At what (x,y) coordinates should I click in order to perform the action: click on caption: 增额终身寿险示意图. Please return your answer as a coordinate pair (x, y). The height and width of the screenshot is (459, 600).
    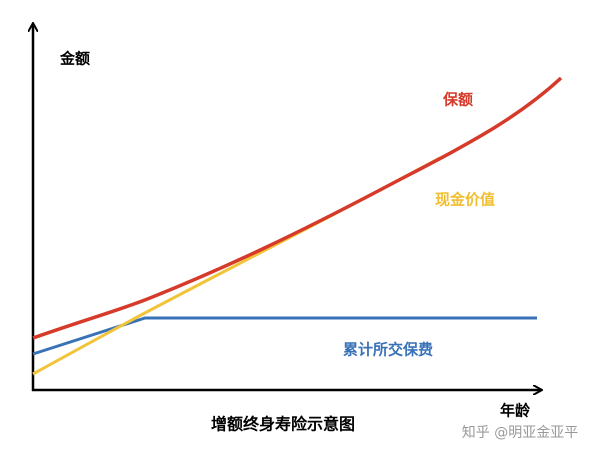
    Looking at the image, I should click on (283, 424).